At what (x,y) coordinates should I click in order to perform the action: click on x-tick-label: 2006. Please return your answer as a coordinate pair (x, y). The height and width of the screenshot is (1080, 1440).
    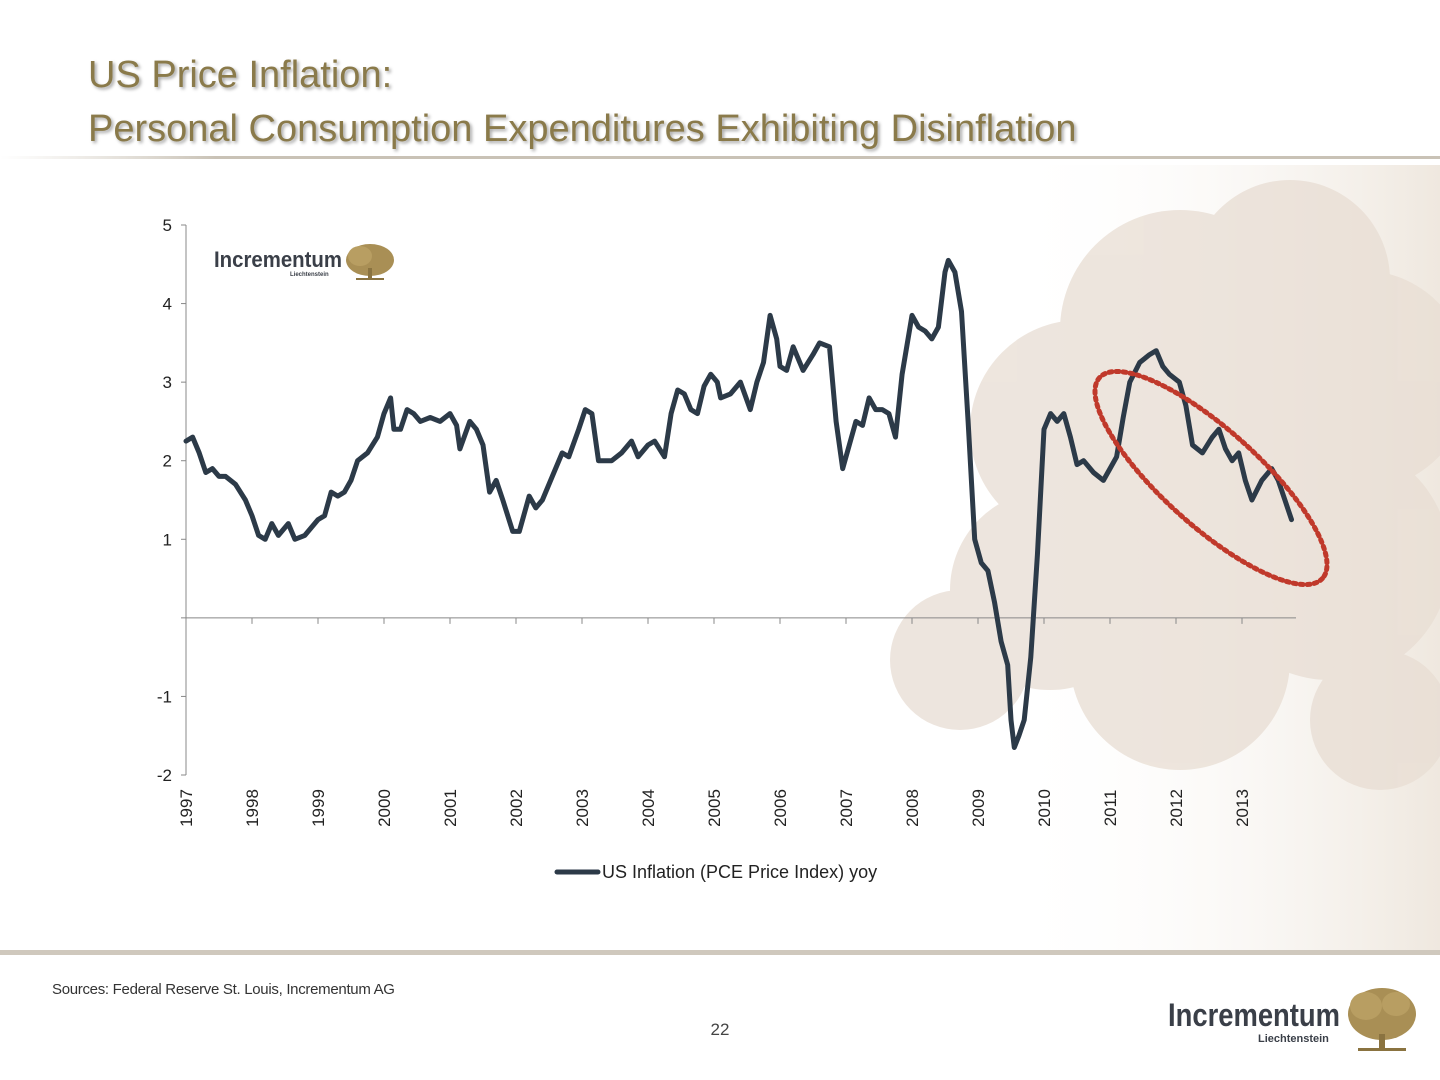
    Looking at the image, I should click on (780, 808).